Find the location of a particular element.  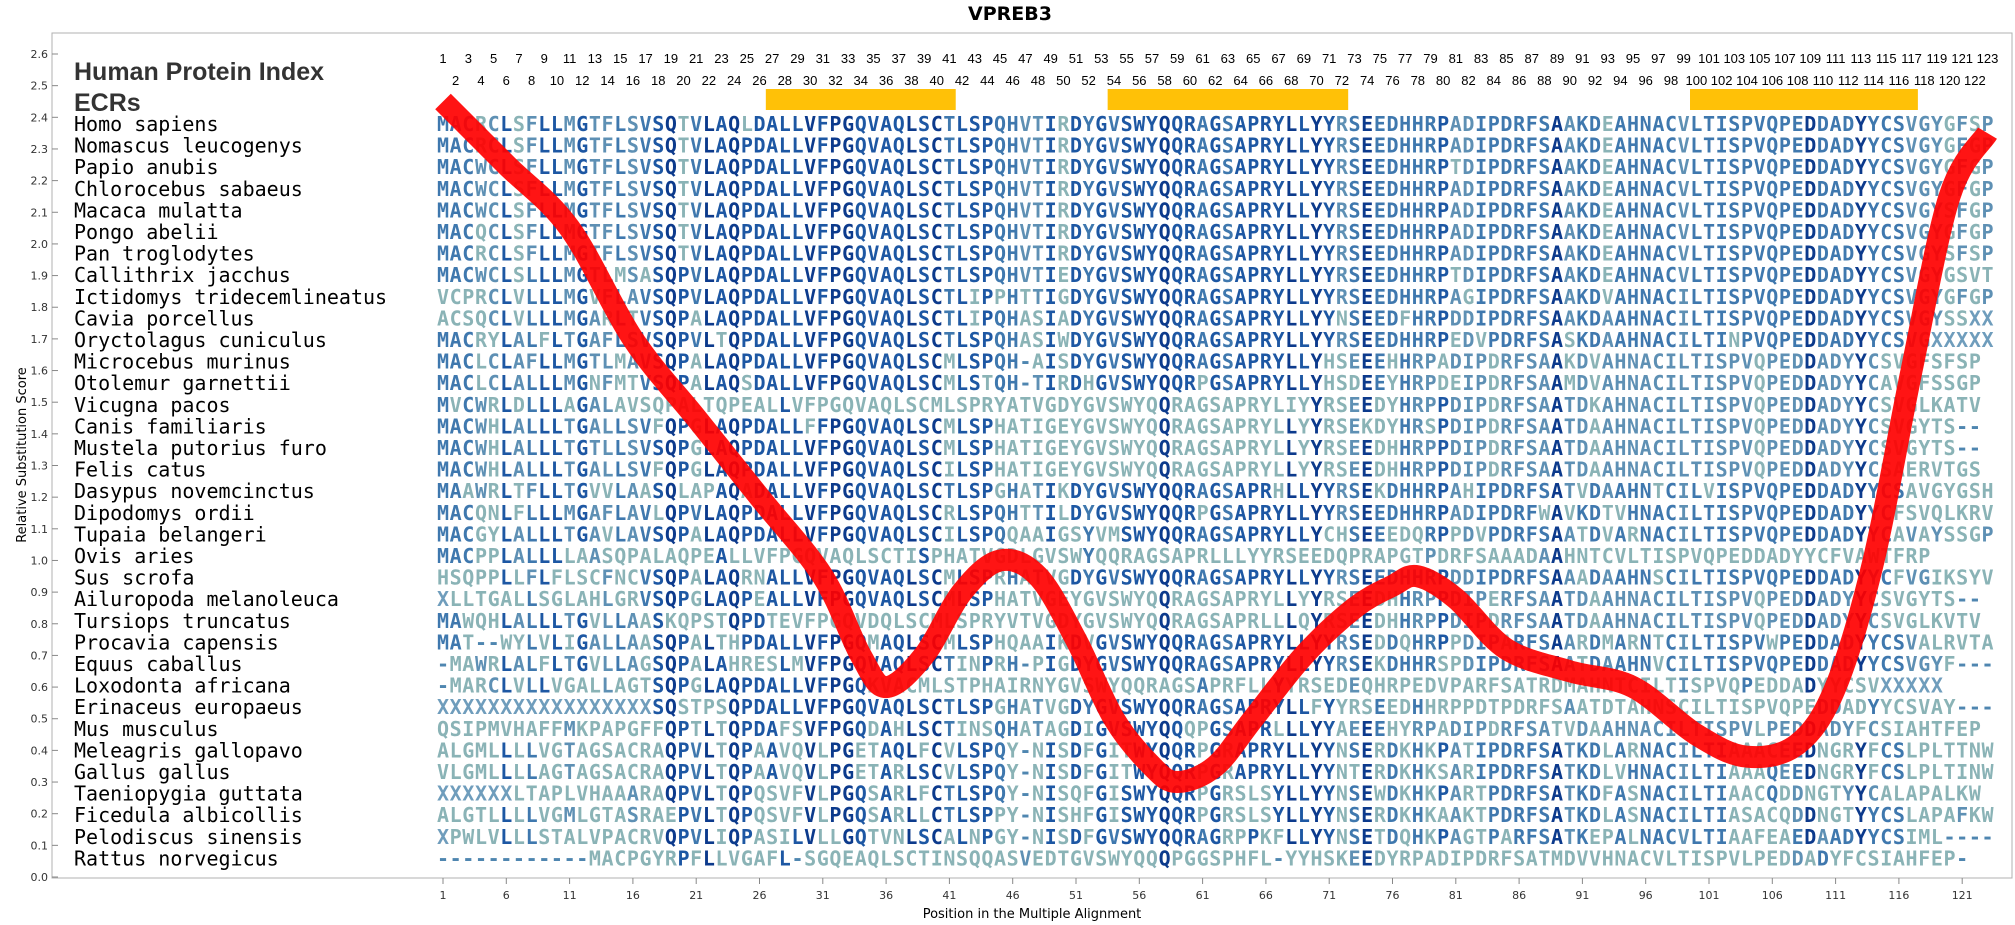

position-number: 87 is located at coordinates (1532, 58).